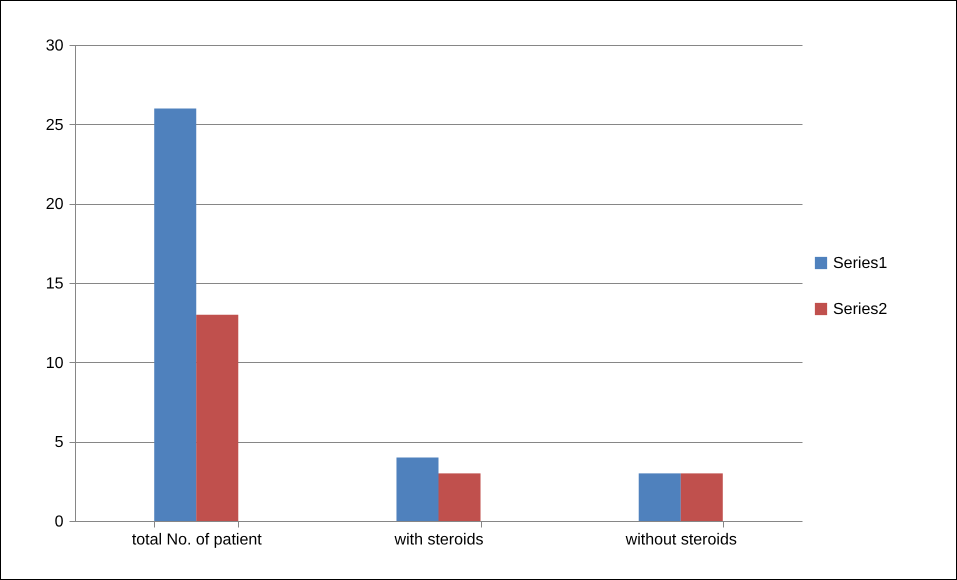 This screenshot has width=957, height=580. I want to click on legend-label: Series1, so click(860, 263).